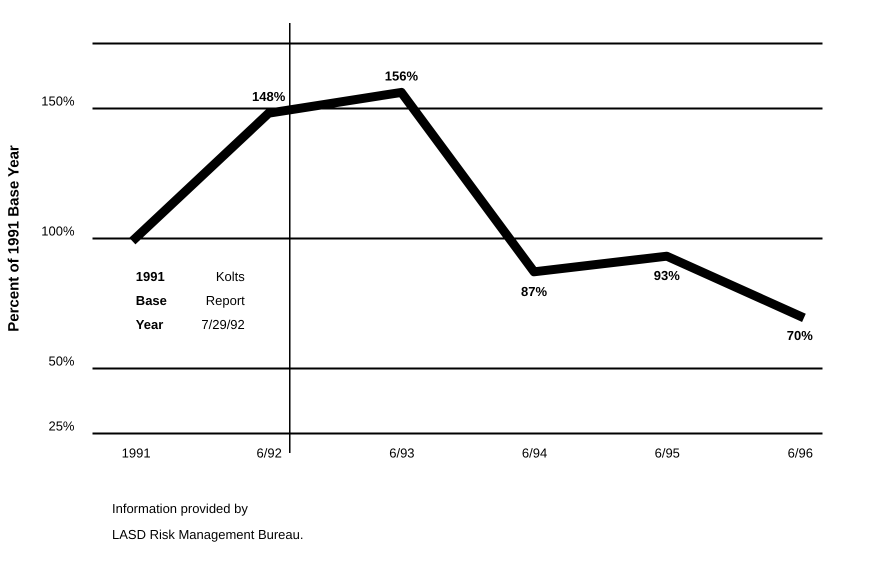  Describe the element at coordinates (58, 101) in the screenshot. I see `y-tick-label: 150%` at that location.